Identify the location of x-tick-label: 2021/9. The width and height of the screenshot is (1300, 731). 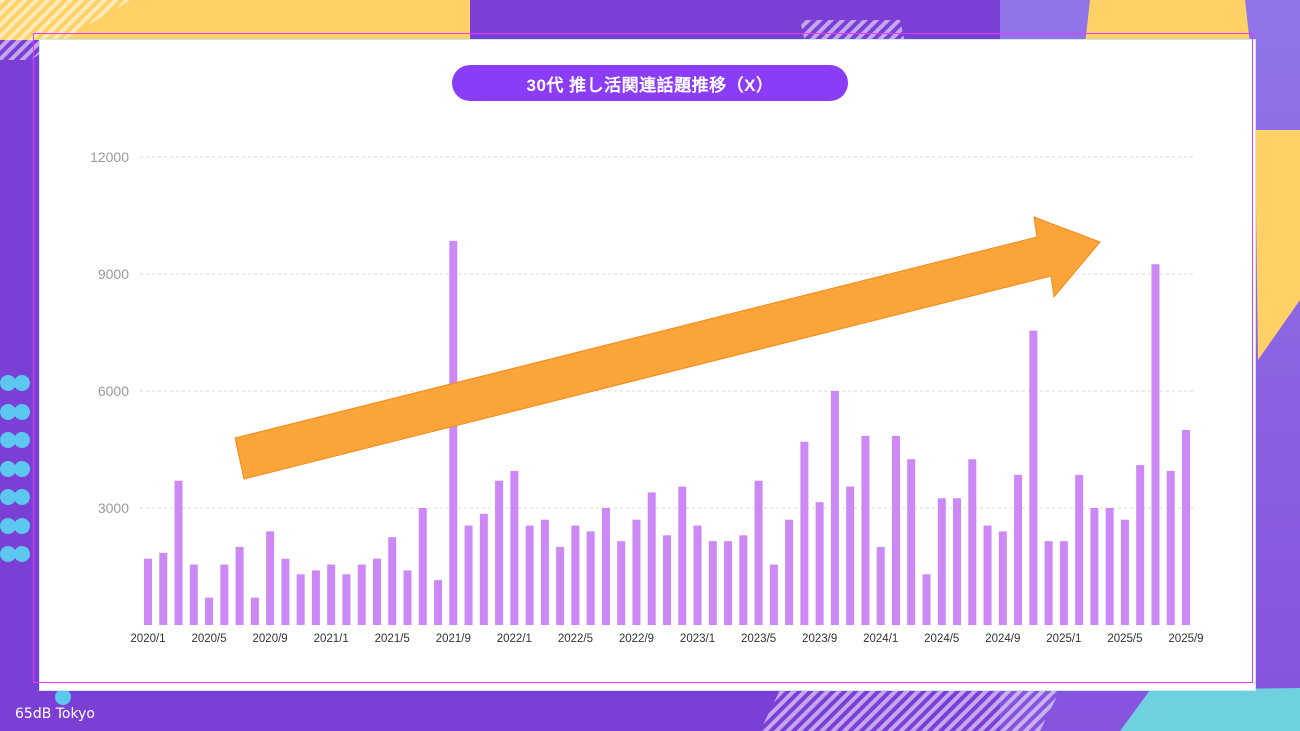
(453, 639).